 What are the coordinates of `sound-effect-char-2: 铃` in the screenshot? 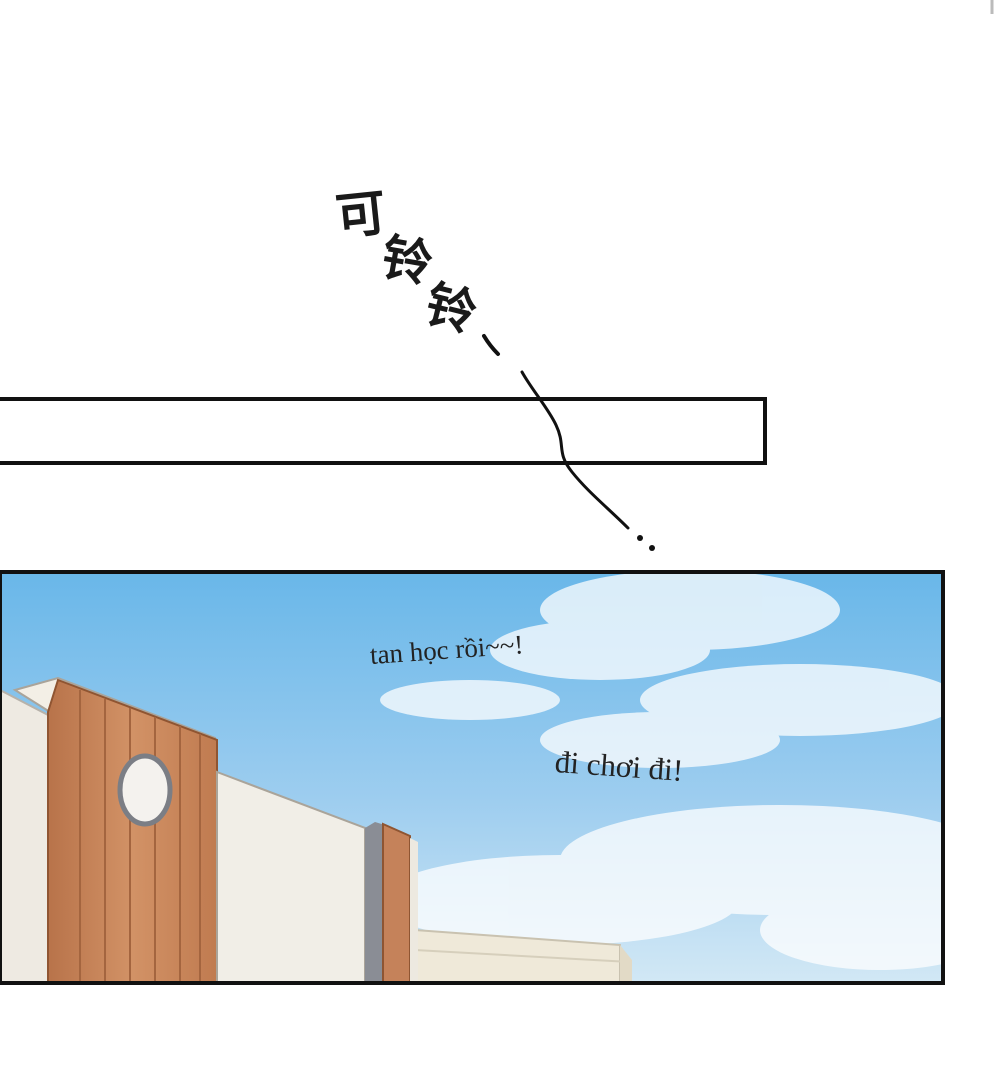 It's located at (407, 261).